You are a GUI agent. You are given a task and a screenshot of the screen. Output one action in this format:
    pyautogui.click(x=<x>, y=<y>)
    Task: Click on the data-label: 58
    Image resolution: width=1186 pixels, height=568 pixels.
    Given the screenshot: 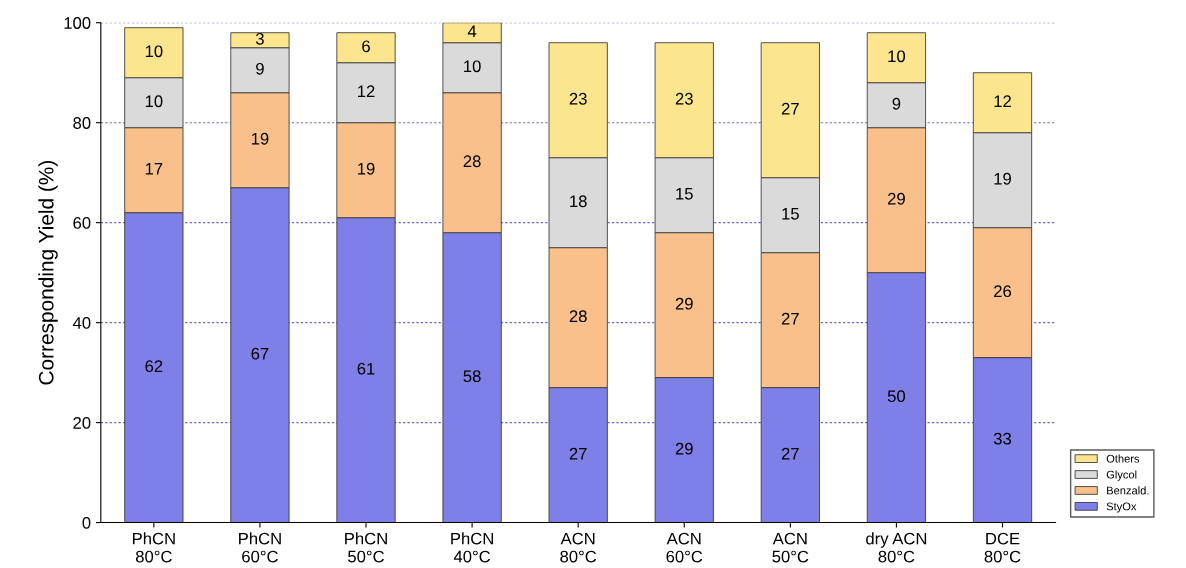 What is the action you would take?
    pyautogui.click(x=472, y=376)
    